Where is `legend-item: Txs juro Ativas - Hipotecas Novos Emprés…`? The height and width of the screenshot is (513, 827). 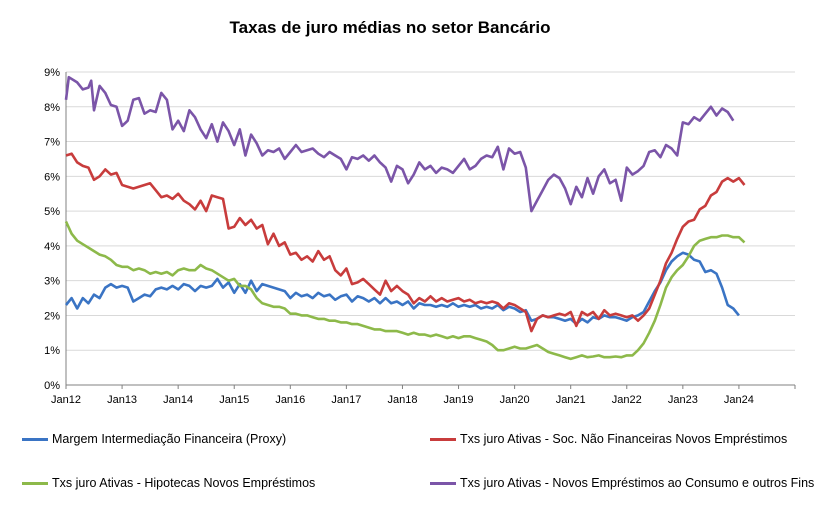
legend-item: Txs juro Ativas - Hipotecas Novos Emprés… is located at coordinates (168, 483).